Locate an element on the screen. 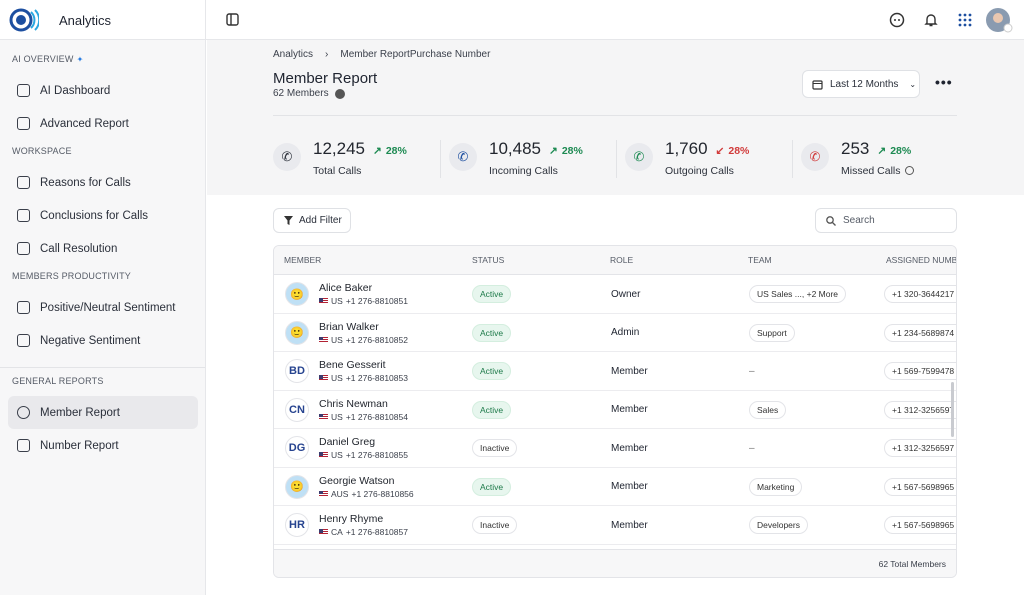 Image resolution: width=1024 pixels, height=595 pixels. member-phone: AUS +1 276-8810856 is located at coordinates (366, 494).